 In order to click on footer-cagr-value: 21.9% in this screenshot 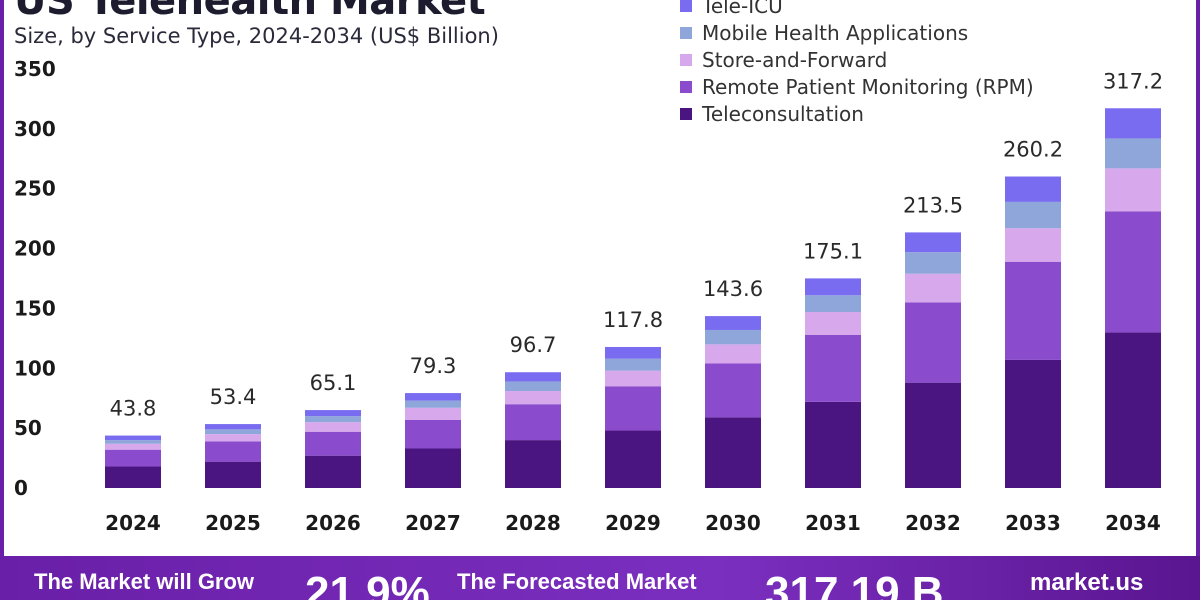, I will do `click(367, 584)`.